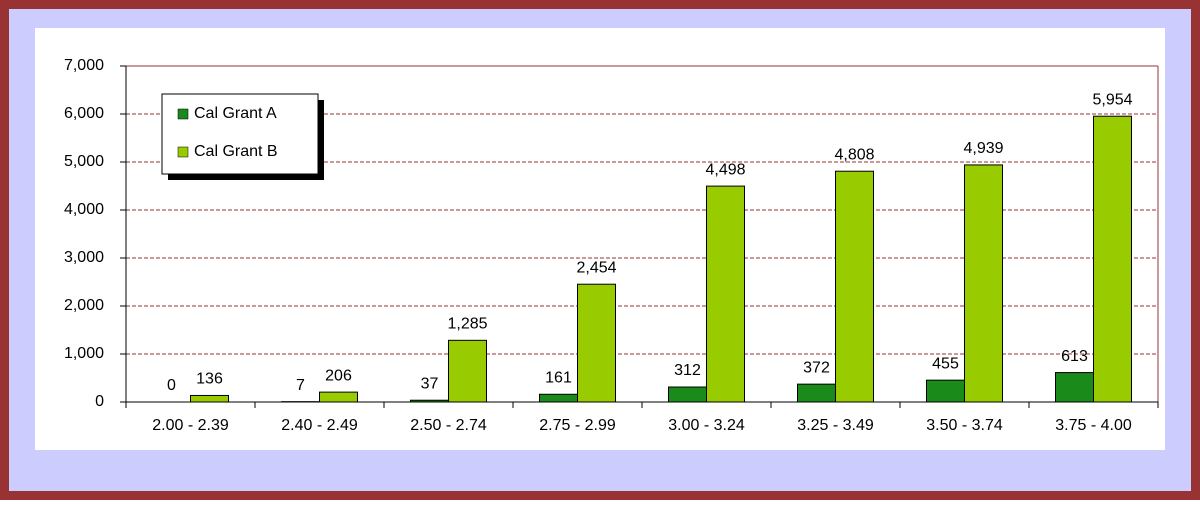 This screenshot has height=505, width=1200. What do you see at coordinates (430, 383) in the screenshot?
I see `value-label: 37` at bounding box center [430, 383].